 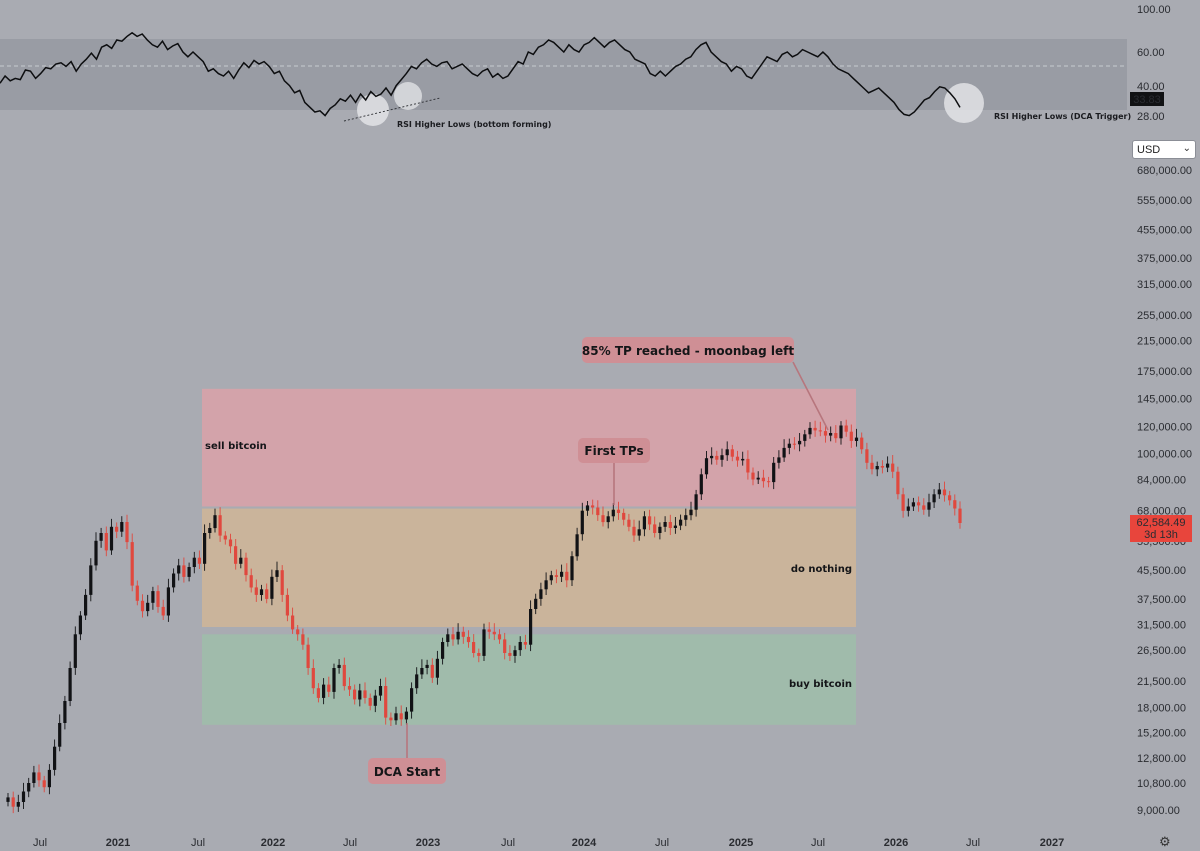 I want to click on gear-icon: ⚙, so click(x=1165, y=841).